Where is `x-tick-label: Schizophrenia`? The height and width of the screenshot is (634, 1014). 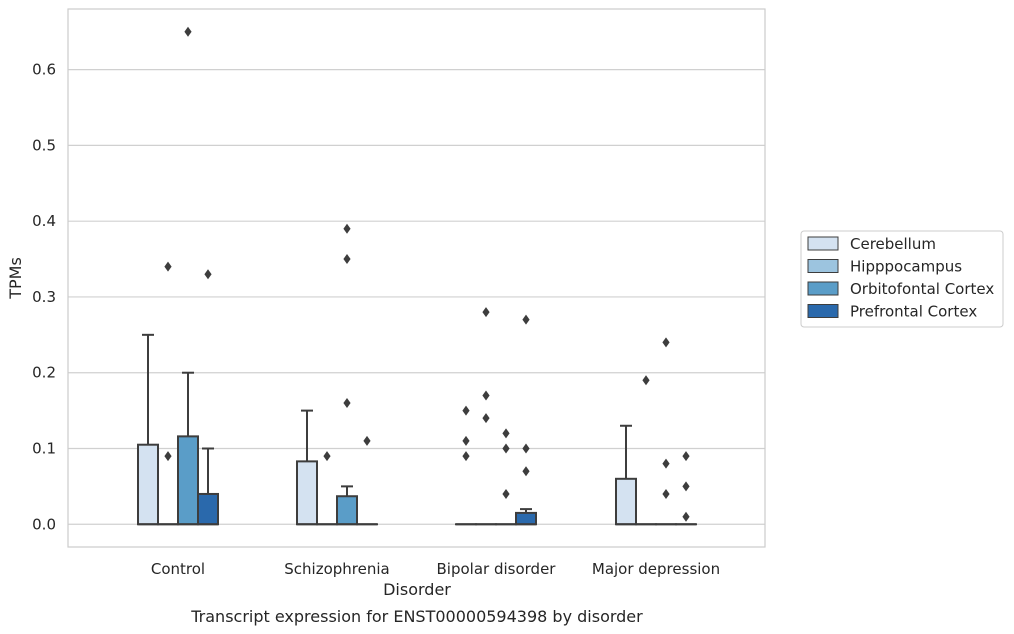 x-tick-label: Schizophrenia is located at coordinates (336, 569).